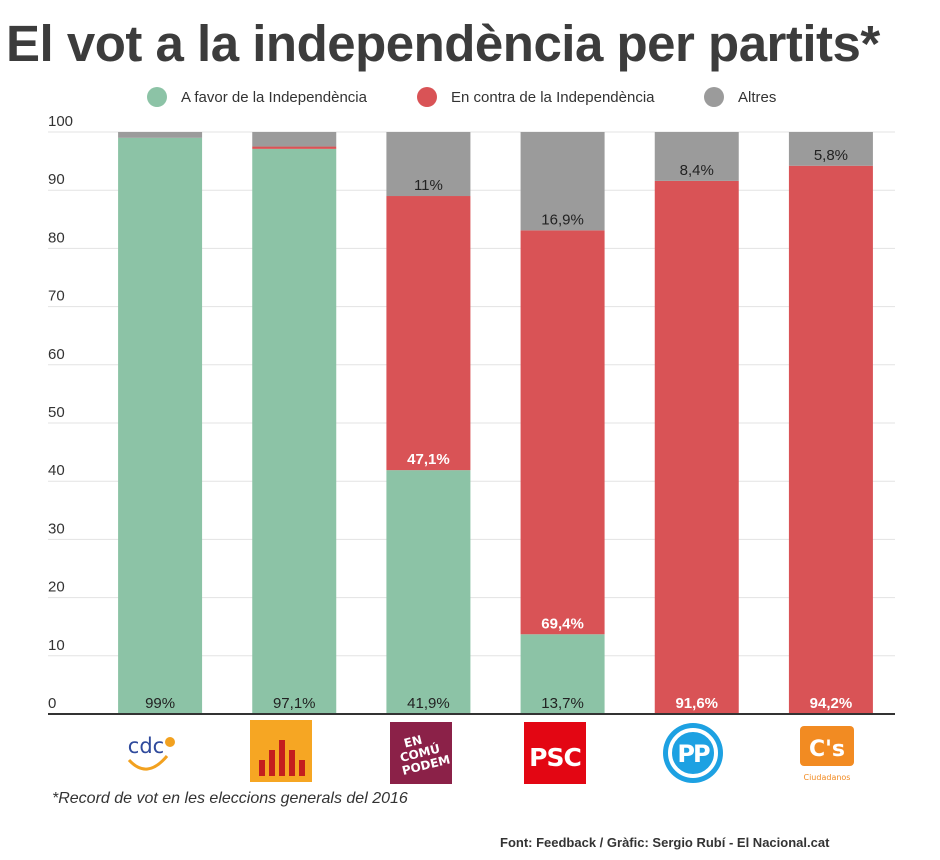 The width and height of the screenshot is (940, 860). Describe the element at coordinates (757, 97) in the screenshot. I see `legend-label-altres: Altres` at that location.